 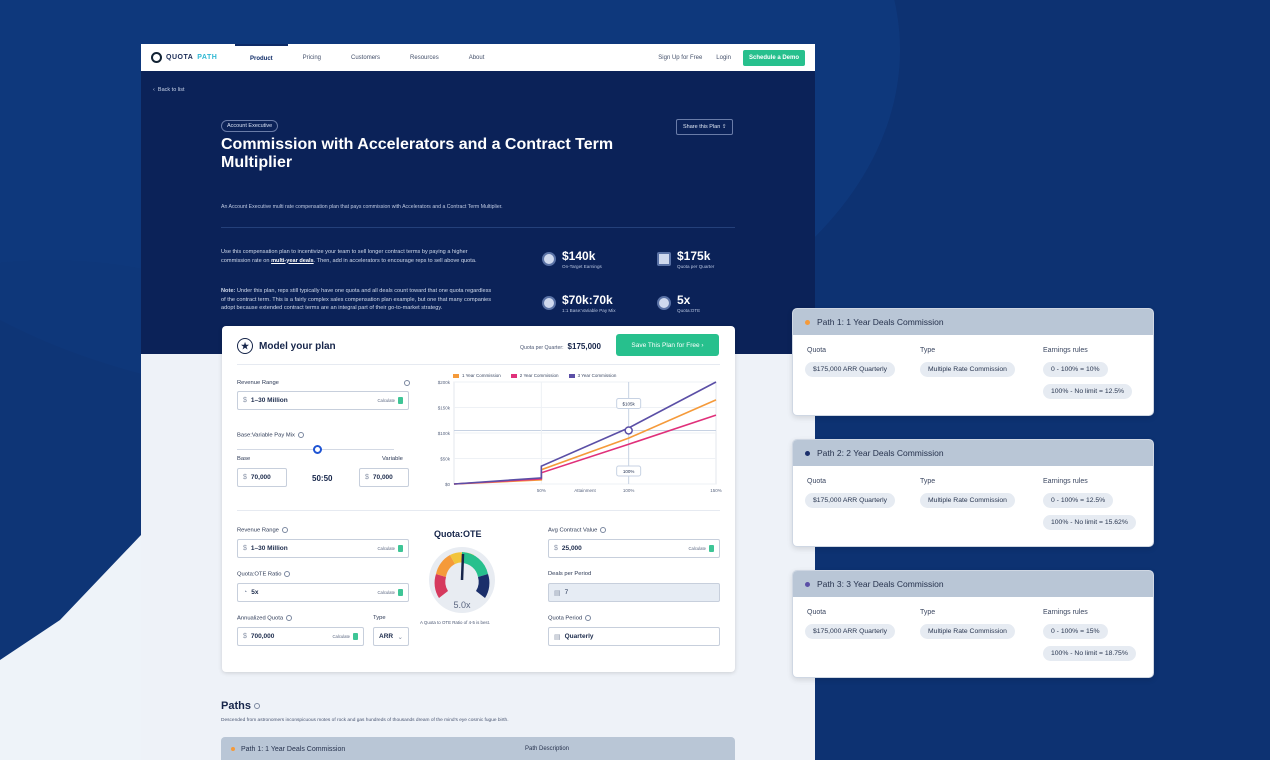 I want to click on path-card-header: Path 2: 2 Year Deals Commission, so click(x=973, y=453).